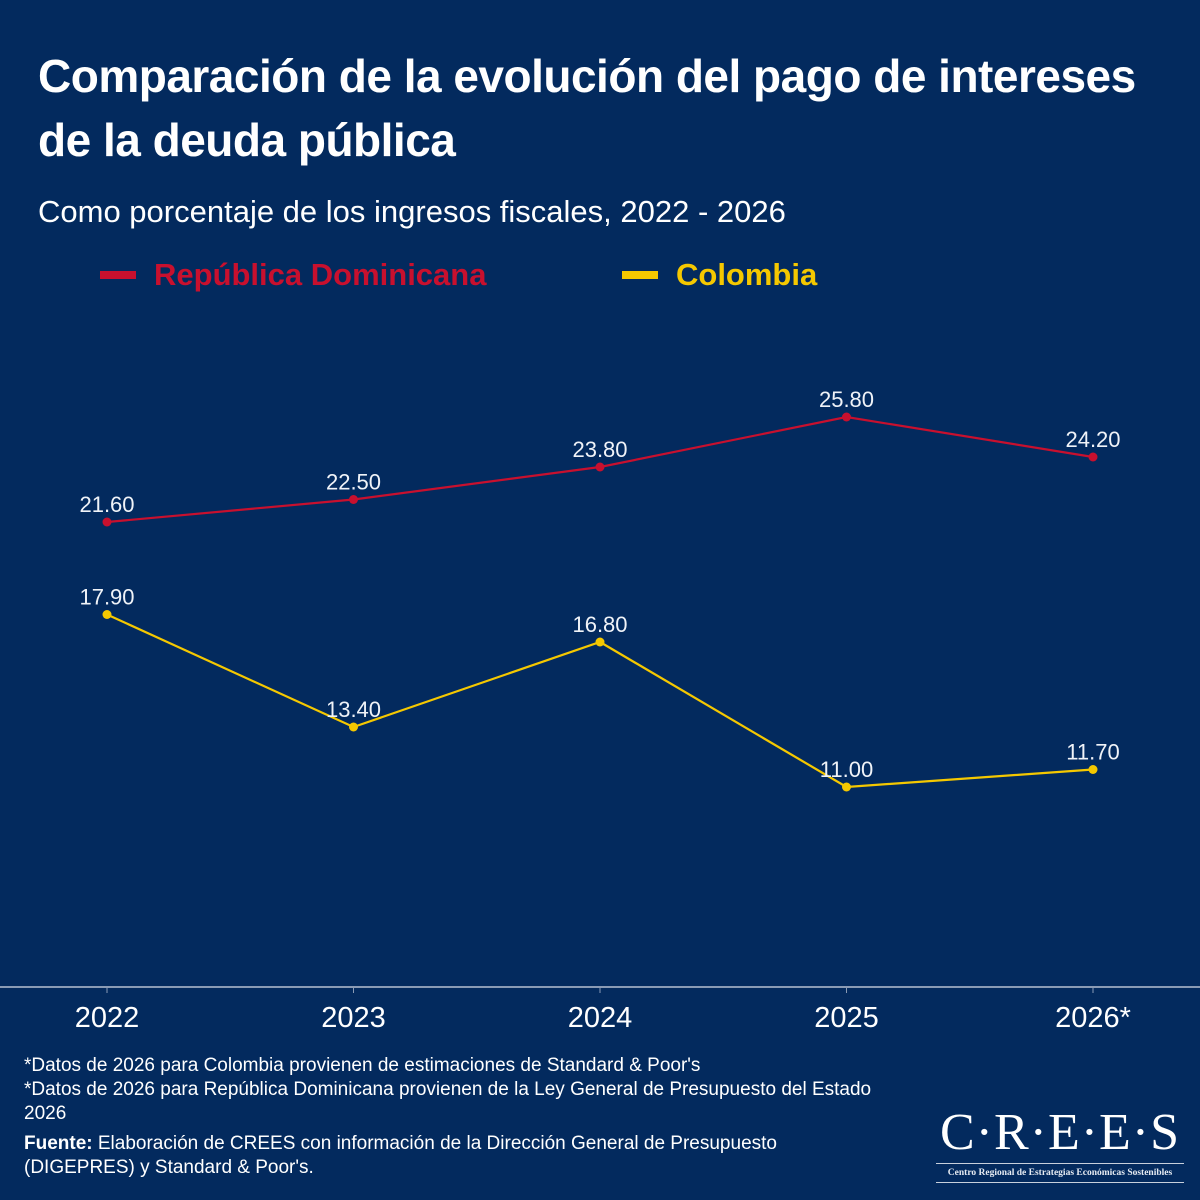  Describe the element at coordinates (320, 274) in the screenshot. I see `legend-label: República Dominicana` at that location.